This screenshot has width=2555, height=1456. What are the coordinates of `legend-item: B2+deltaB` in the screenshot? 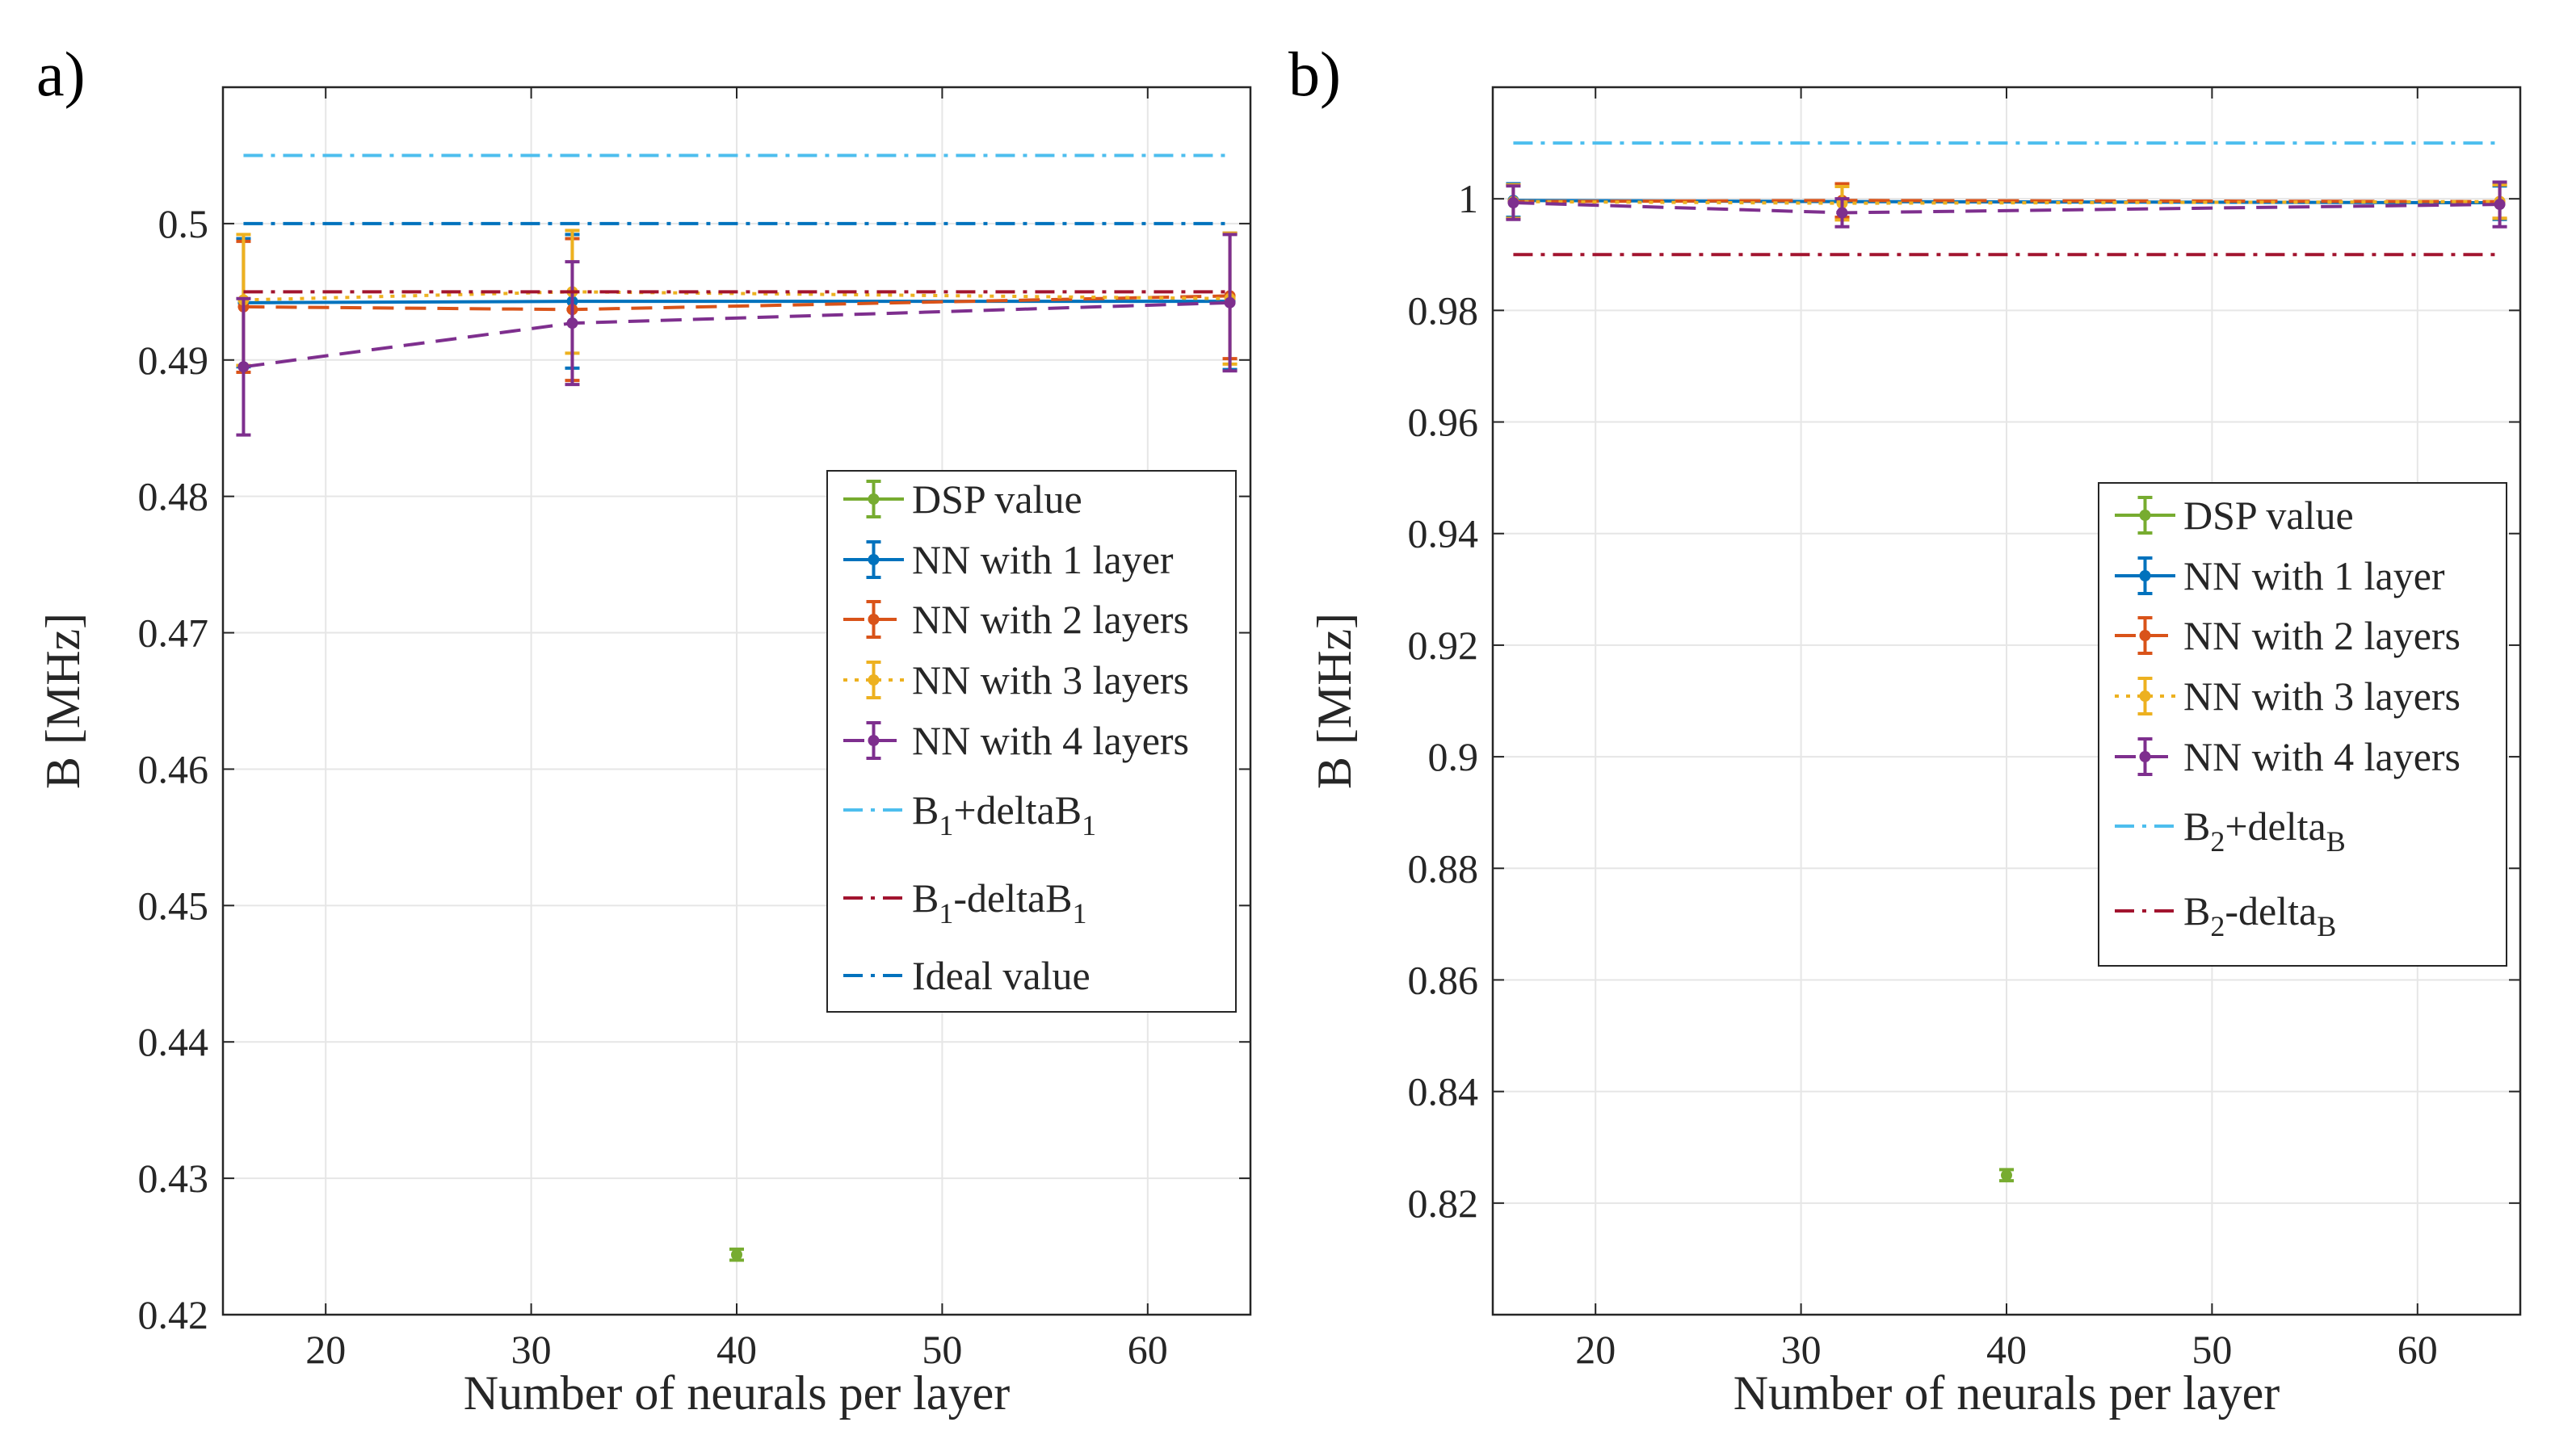 It's located at (2230, 831).